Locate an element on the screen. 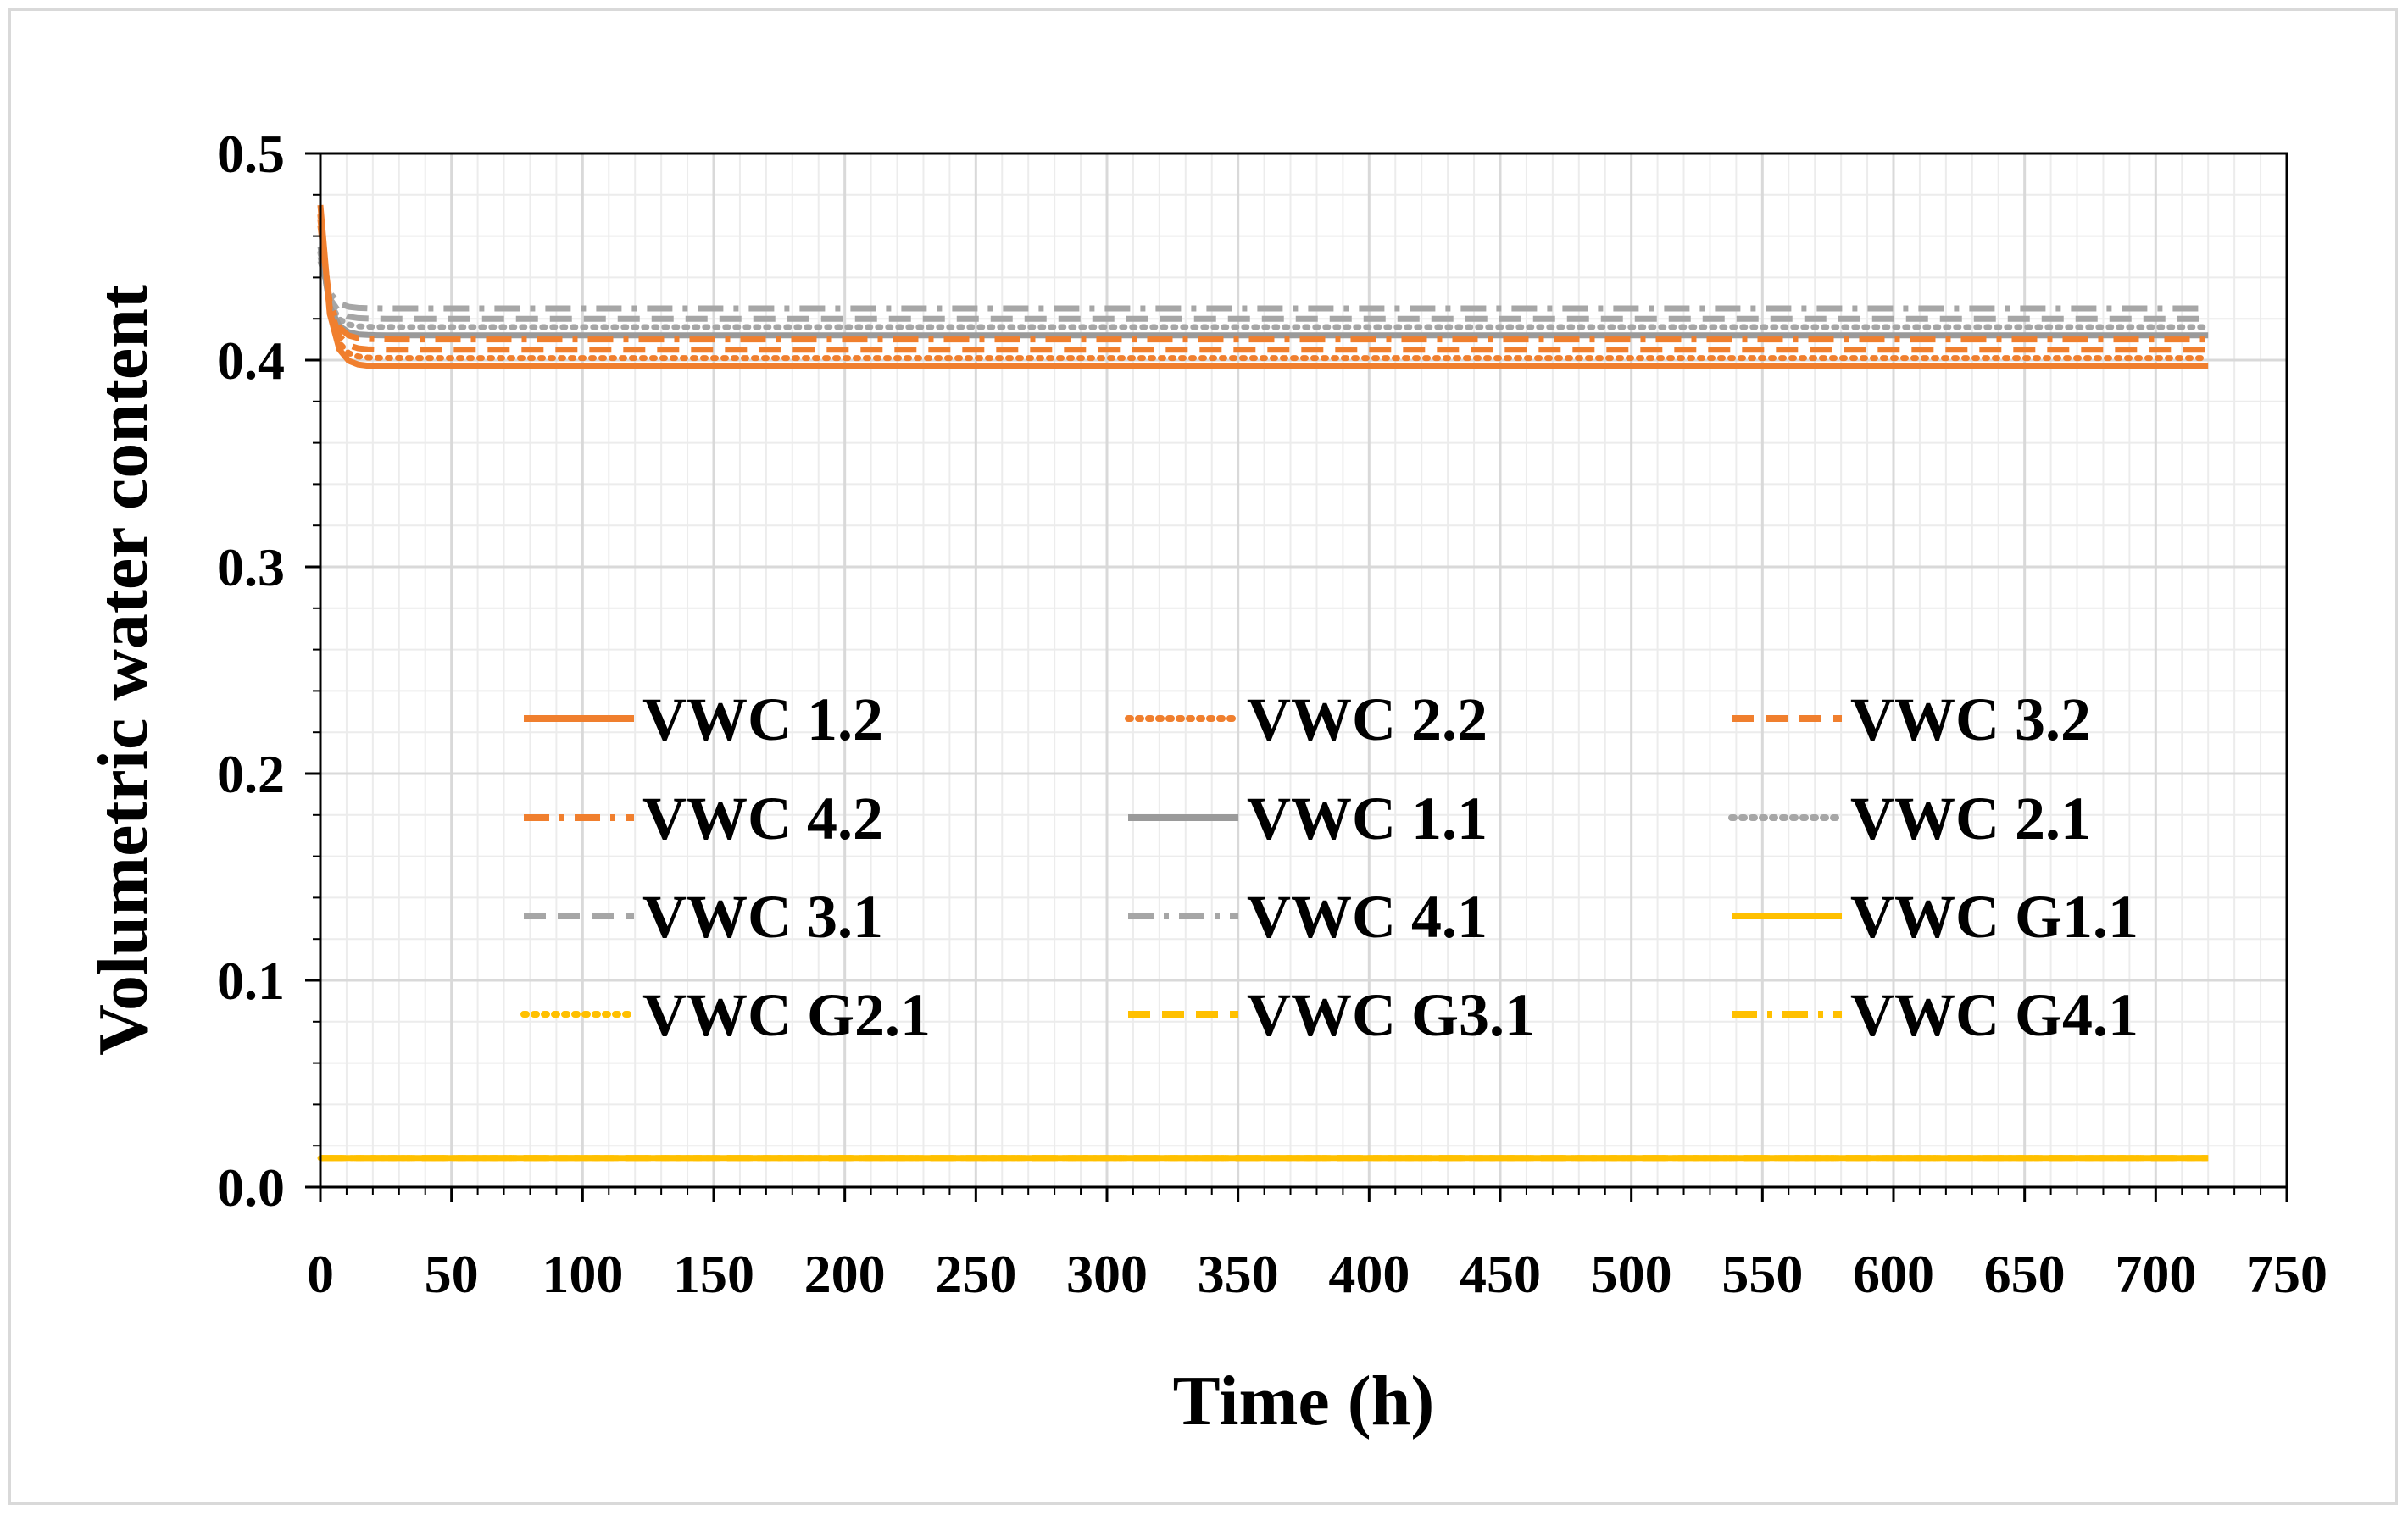 This screenshot has height=1515, width=2408. y-tick-label: 0.0 is located at coordinates (251, 1187).